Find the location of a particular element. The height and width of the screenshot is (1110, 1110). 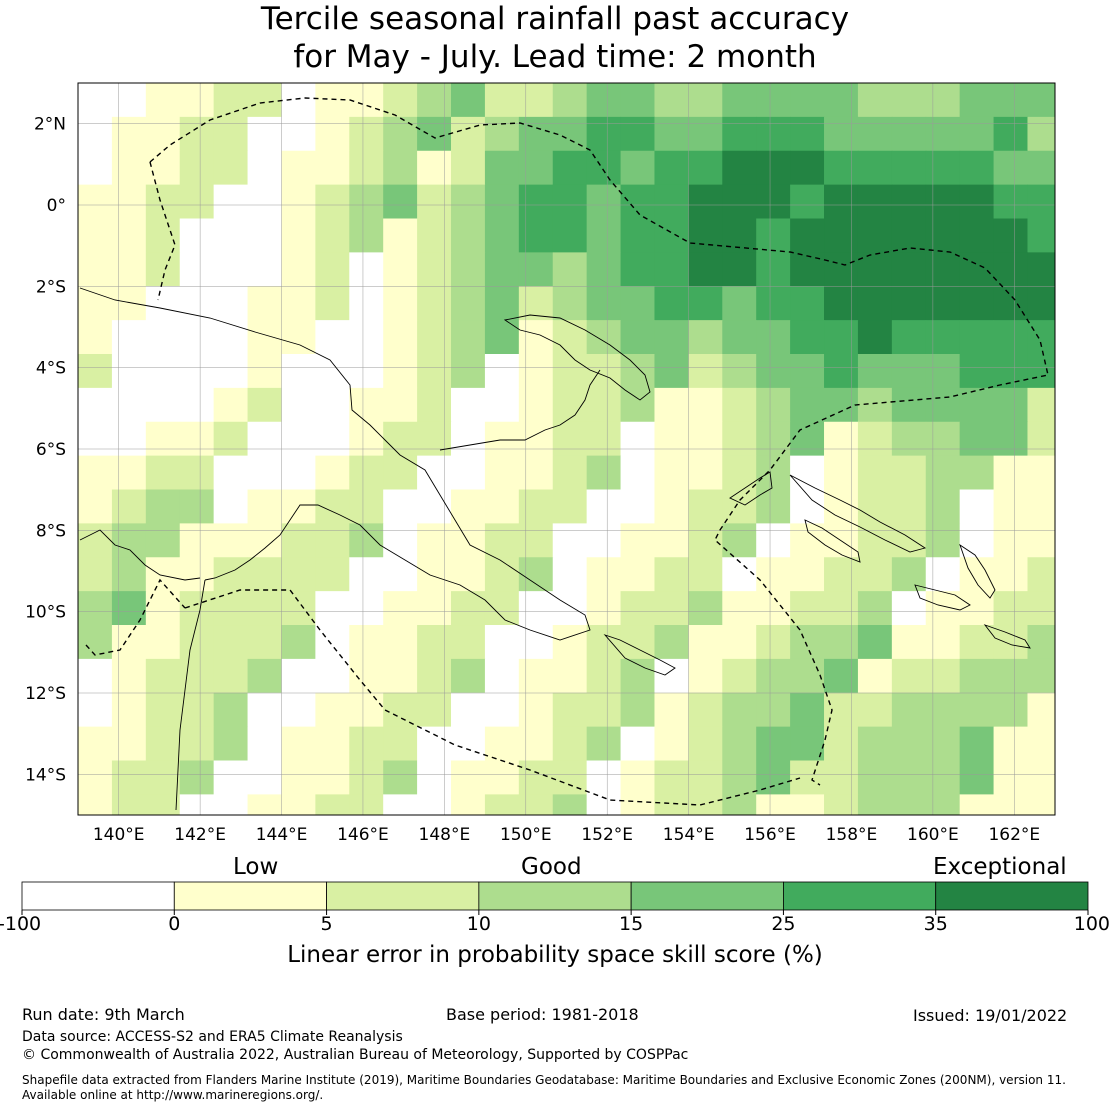

colorbar-tick-label: 15 is located at coordinates (631, 924).